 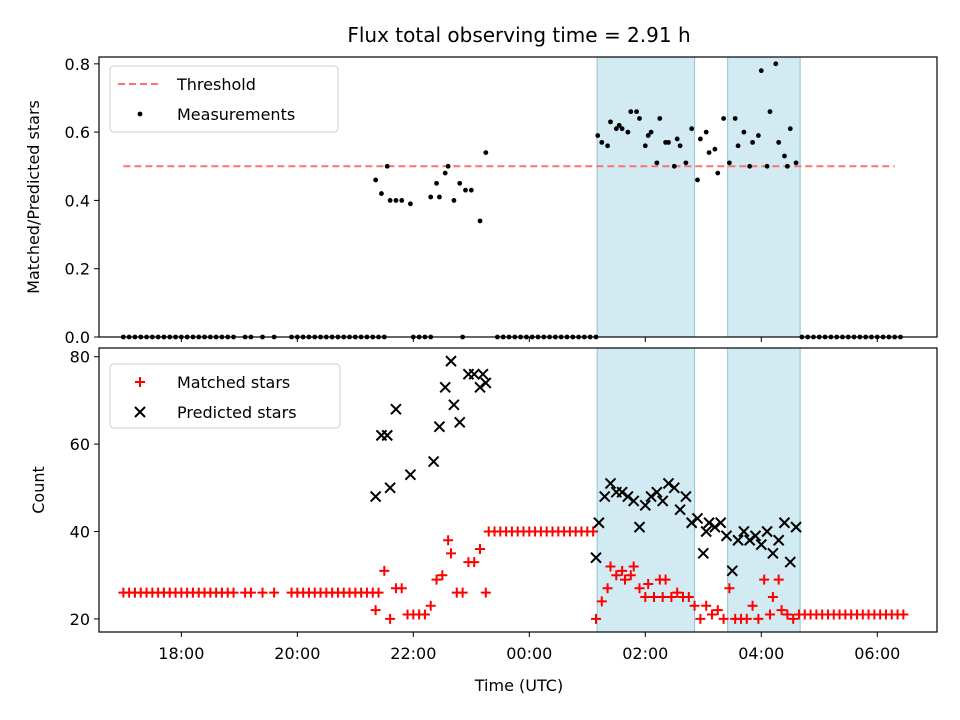 I want to click on bottom-panel-ylabel: Count, so click(x=38, y=490).